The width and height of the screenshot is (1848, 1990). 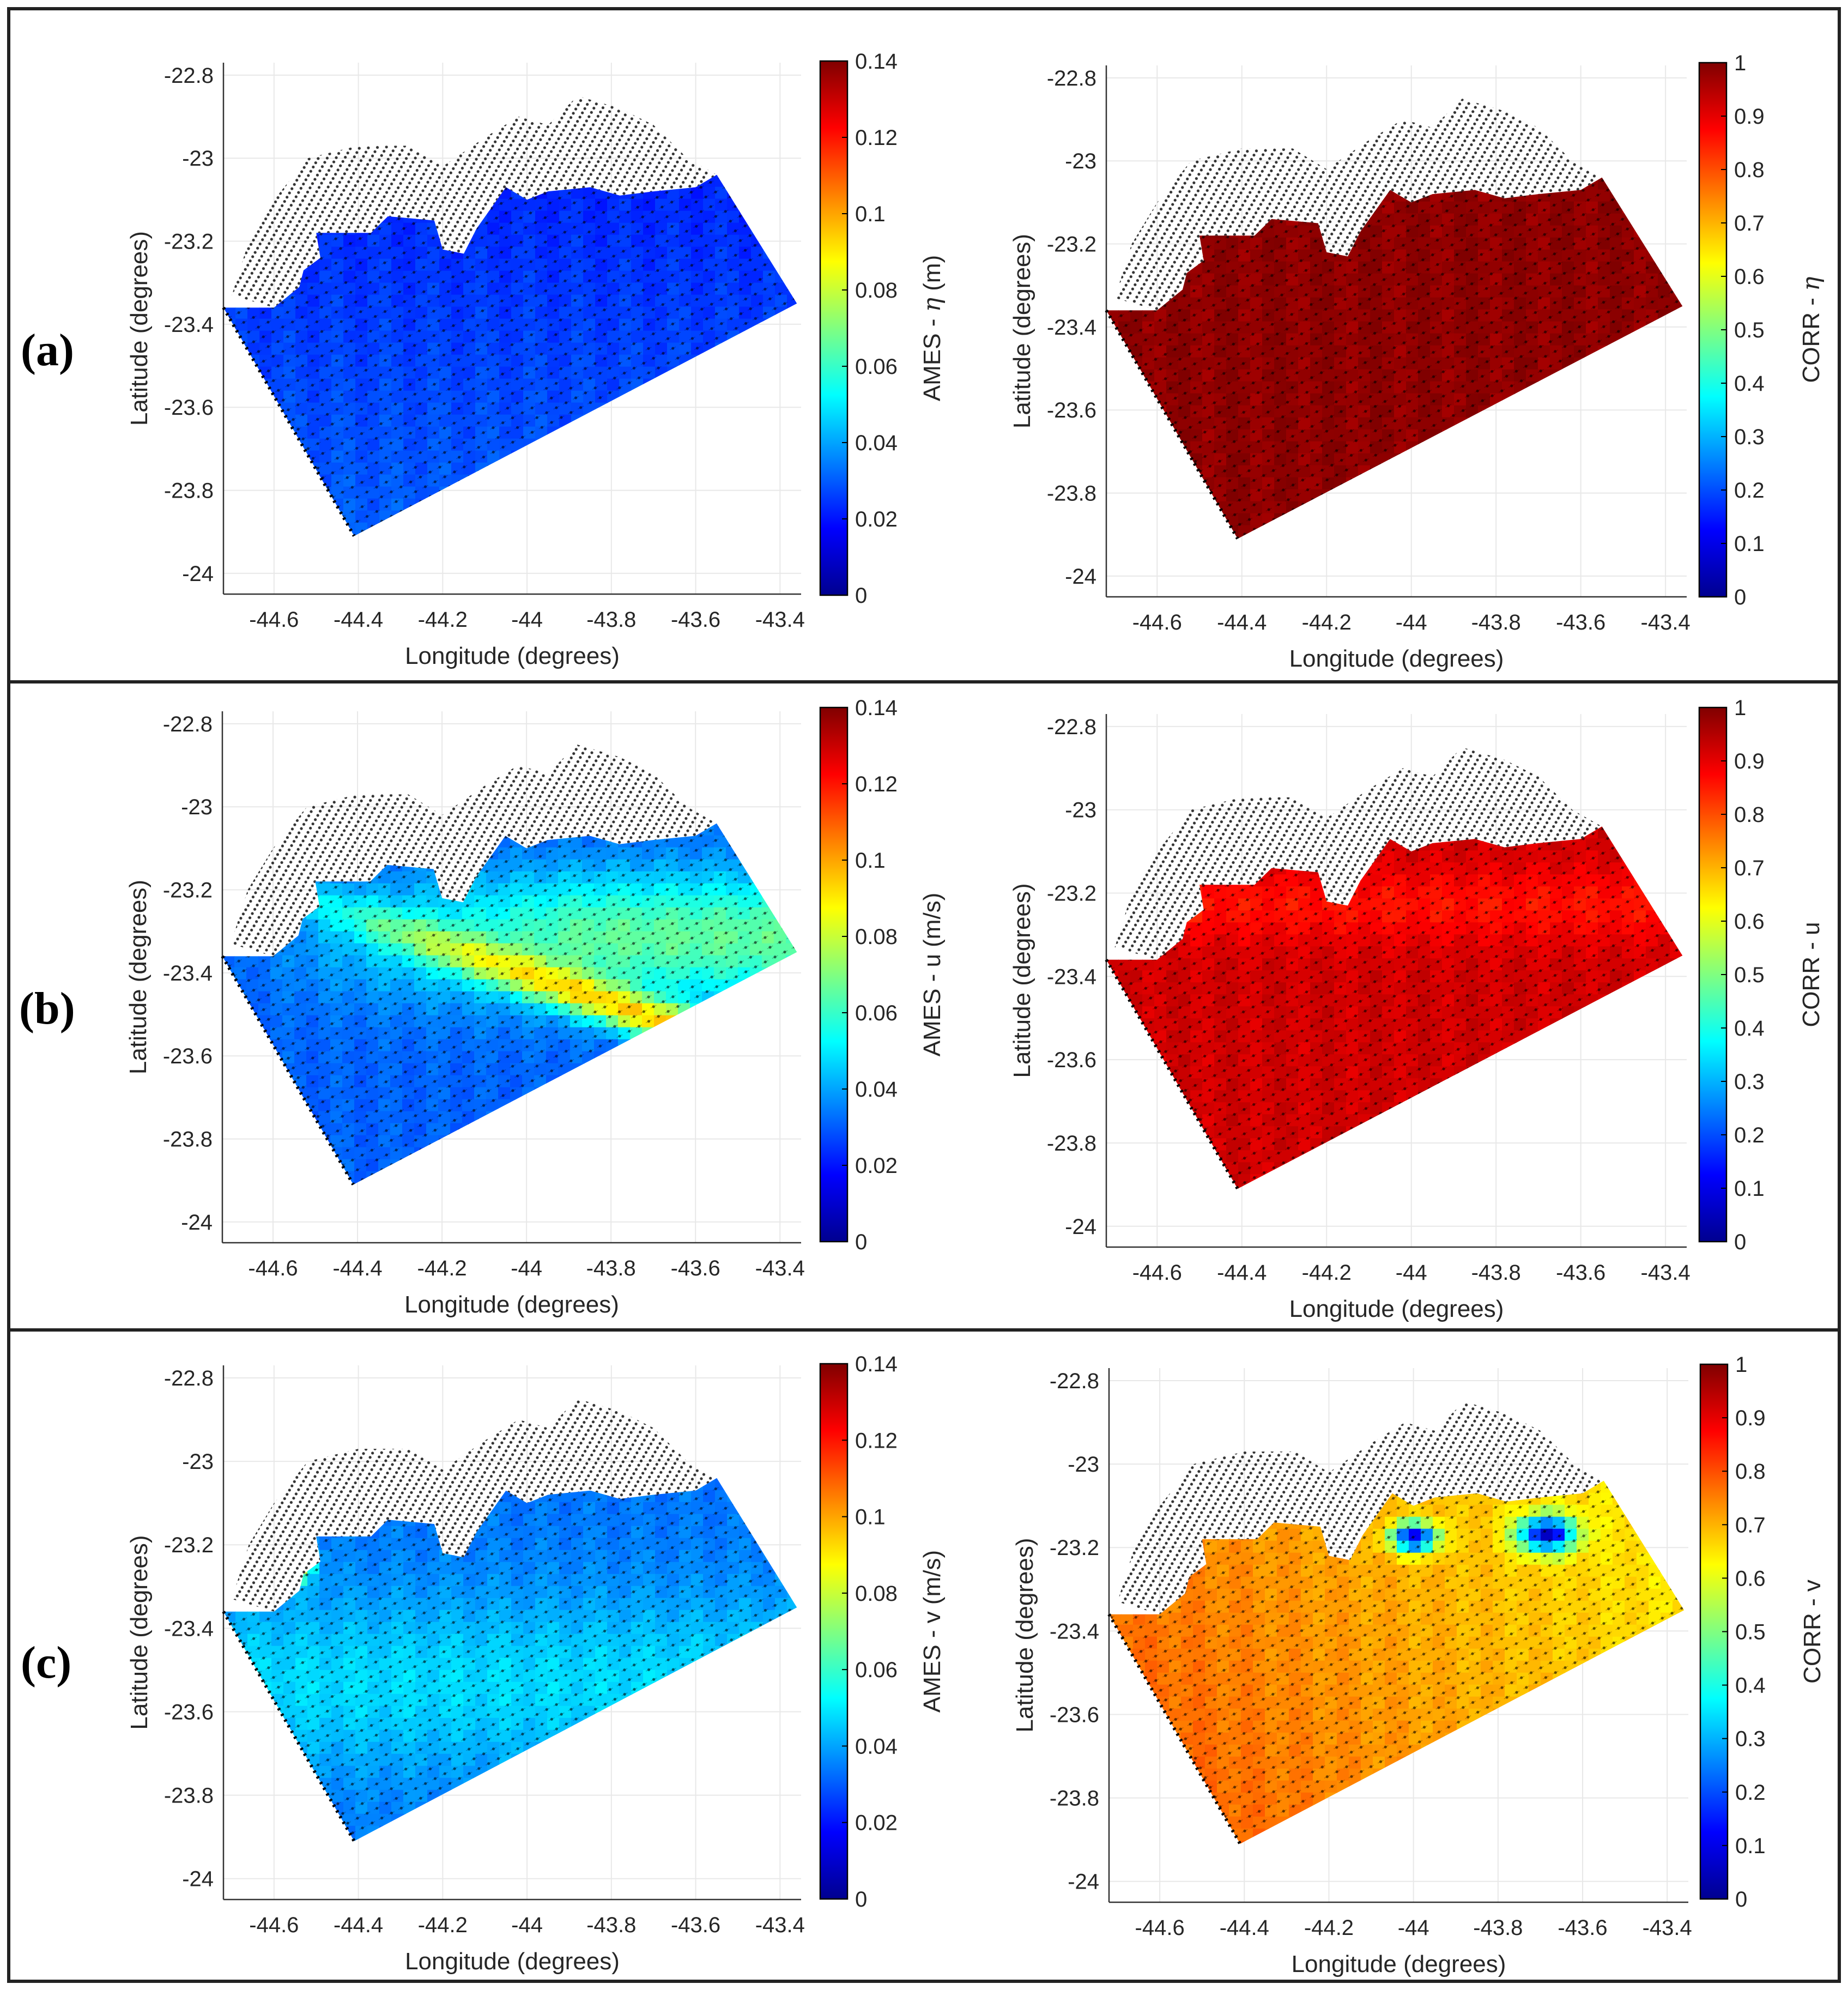 What do you see at coordinates (198, 159) in the screenshot?
I see `y-tick-label: -23` at bounding box center [198, 159].